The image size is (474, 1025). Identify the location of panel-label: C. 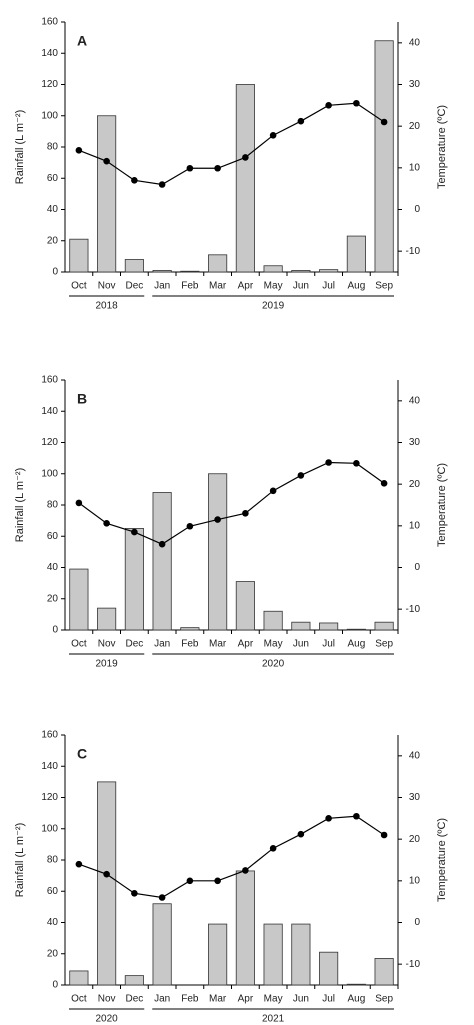
(82, 754).